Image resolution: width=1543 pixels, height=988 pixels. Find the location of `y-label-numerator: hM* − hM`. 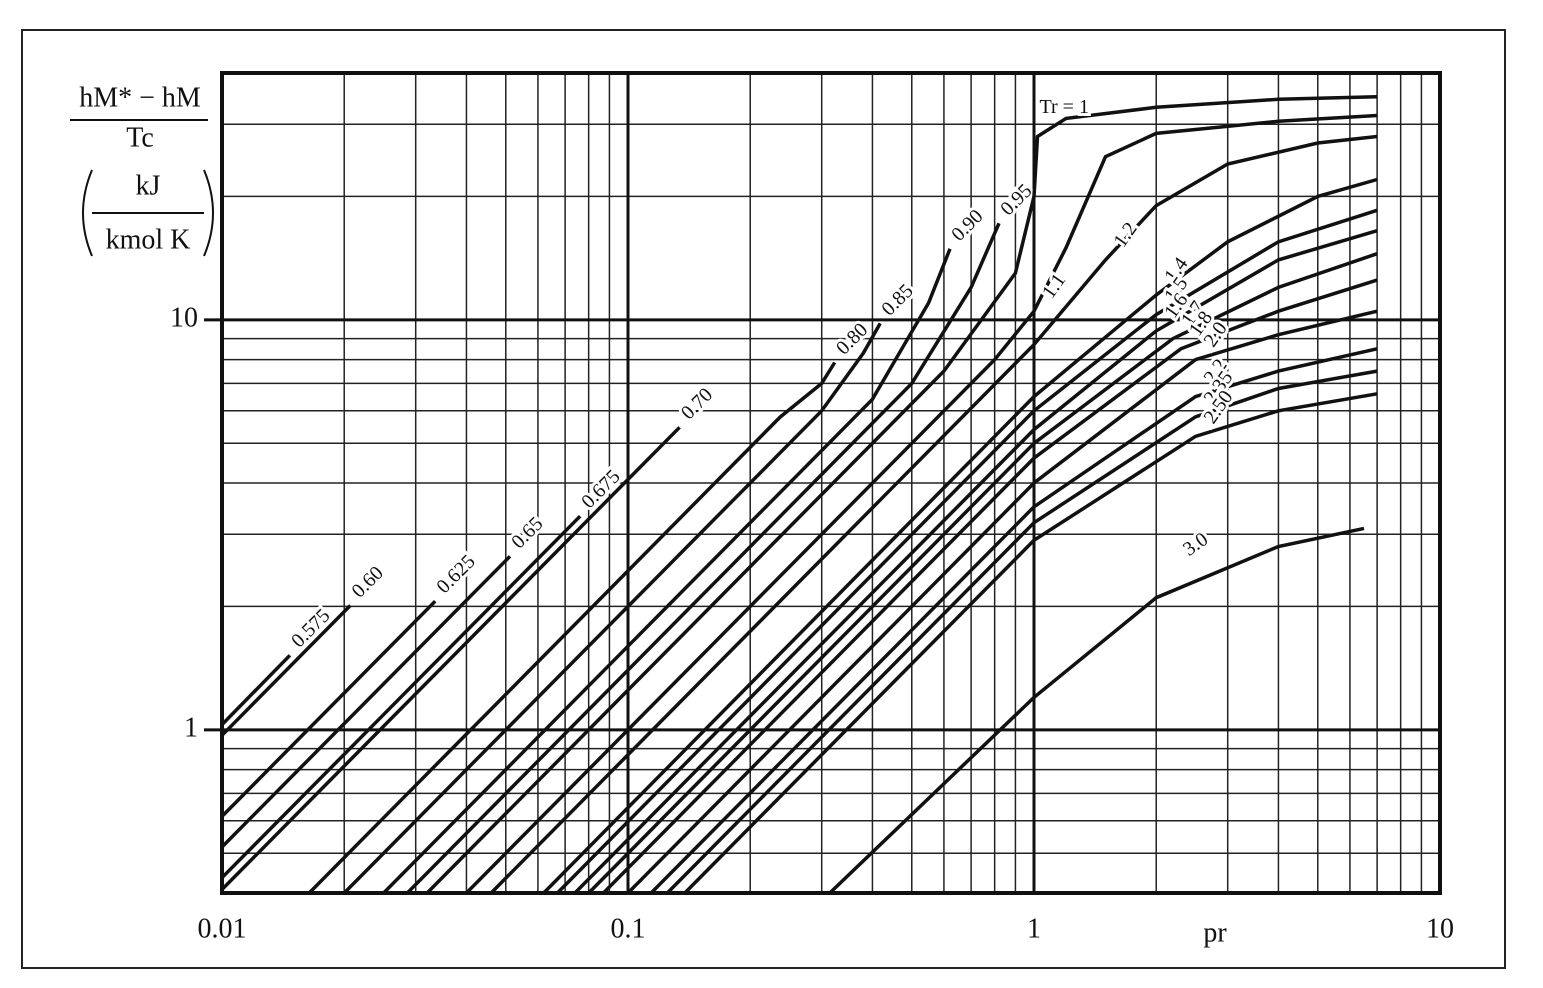

y-label-numerator: hM* − hM is located at coordinates (140, 97).